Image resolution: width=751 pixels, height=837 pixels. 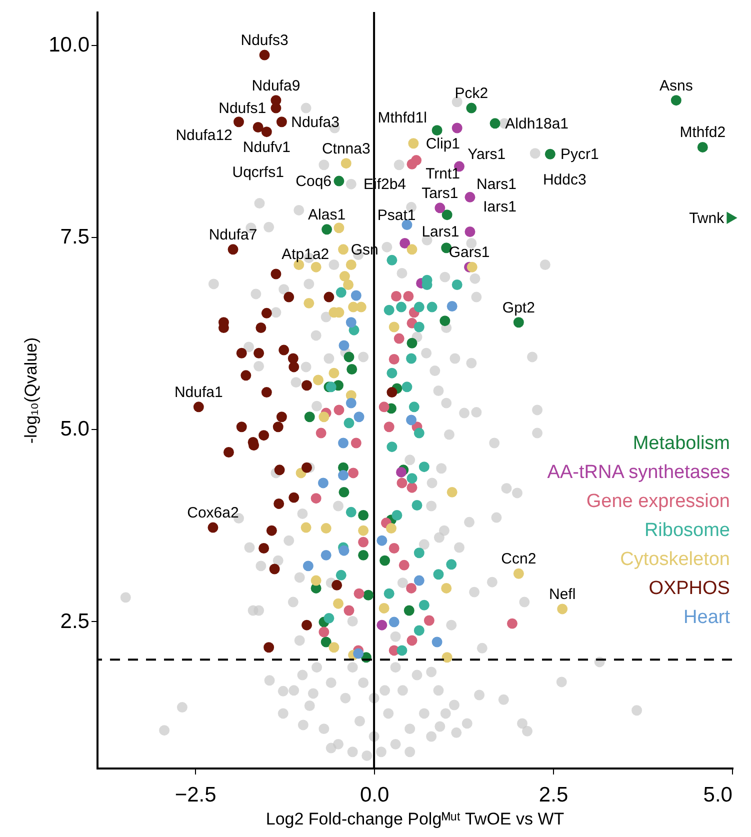 I want to click on text: Ribosome, so click(x=687, y=530).